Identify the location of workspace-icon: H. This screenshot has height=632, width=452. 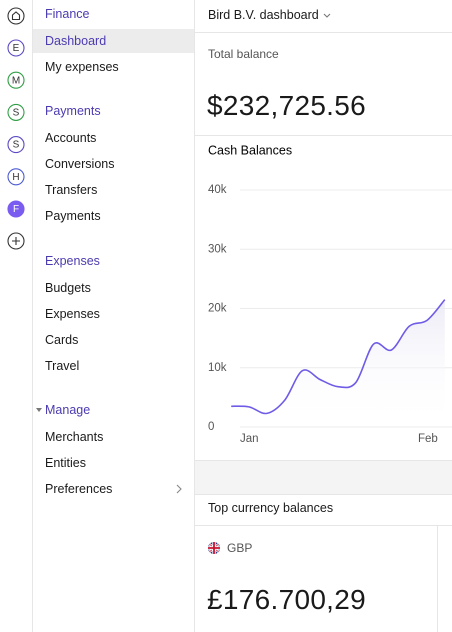
(16, 177).